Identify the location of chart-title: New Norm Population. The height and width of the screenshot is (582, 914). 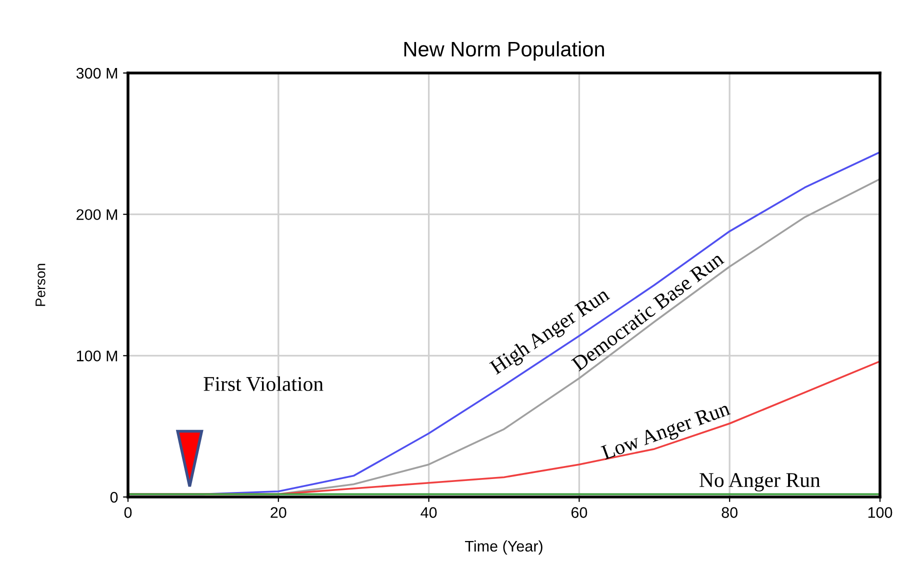
(504, 51).